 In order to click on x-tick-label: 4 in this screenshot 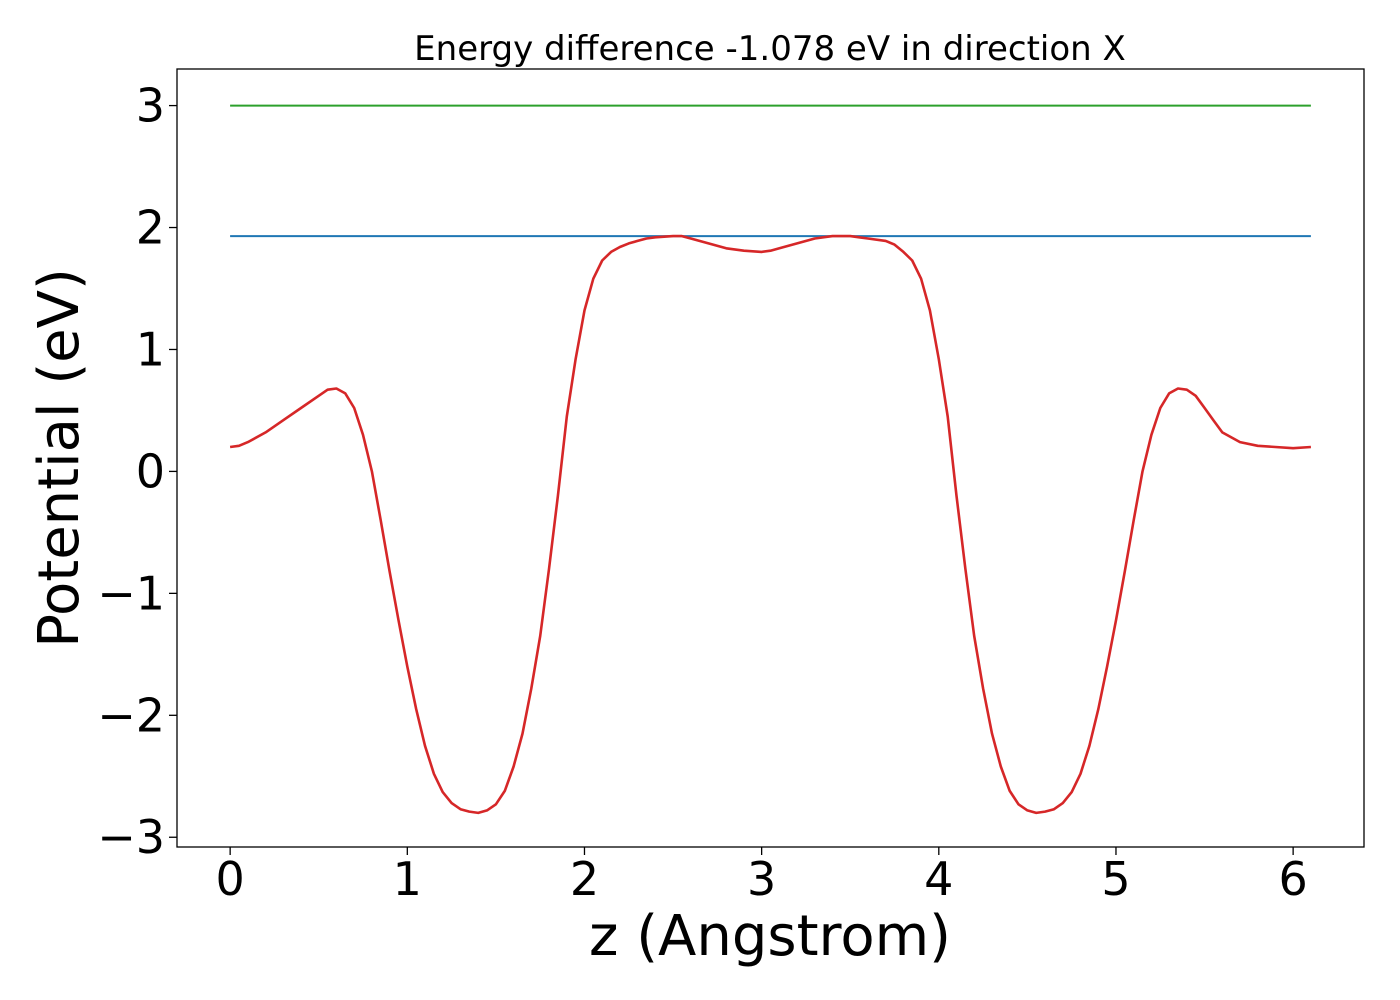, I will do `click(938, 879)`.